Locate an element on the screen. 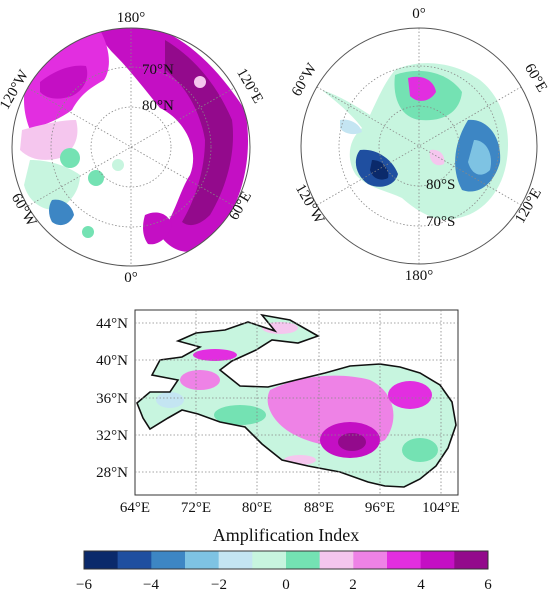  canada-central-region is located at coordinates (52, 185).